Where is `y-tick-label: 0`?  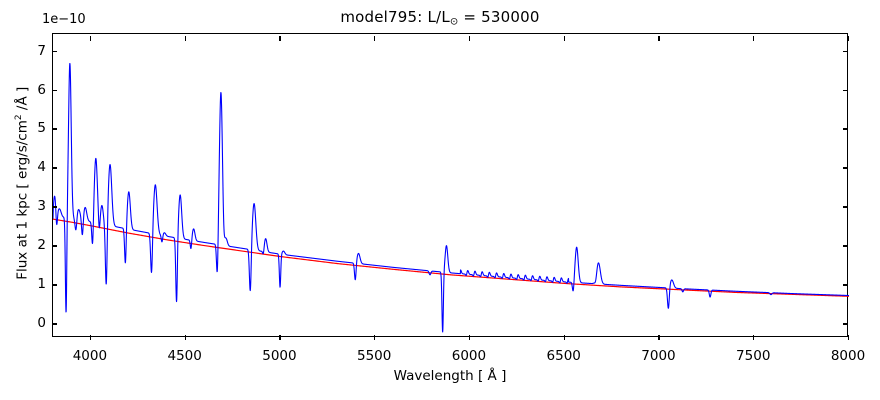
y-tick-label: 0 is located at coordinates (41, 323).